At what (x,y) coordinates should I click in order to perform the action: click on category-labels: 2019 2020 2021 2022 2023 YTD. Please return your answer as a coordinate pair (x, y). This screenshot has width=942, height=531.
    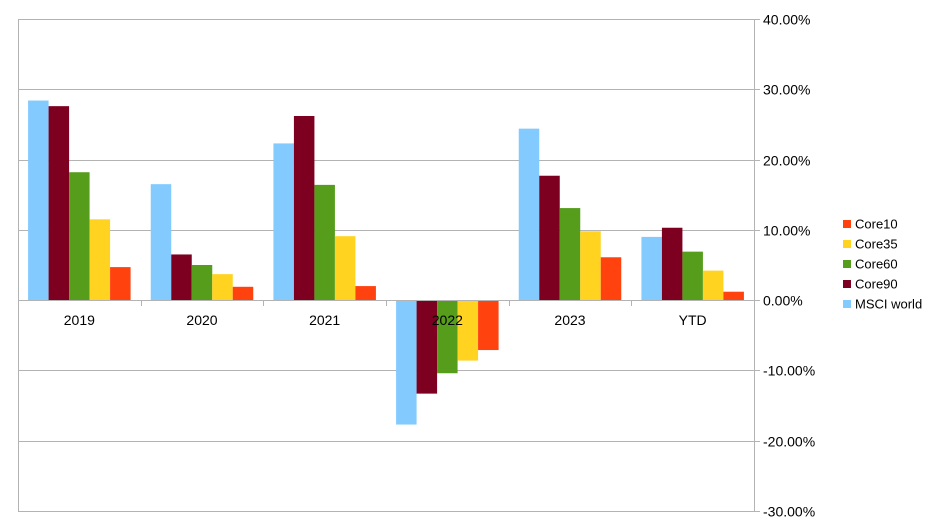
    Looking at the image, I should click on (385, 320).